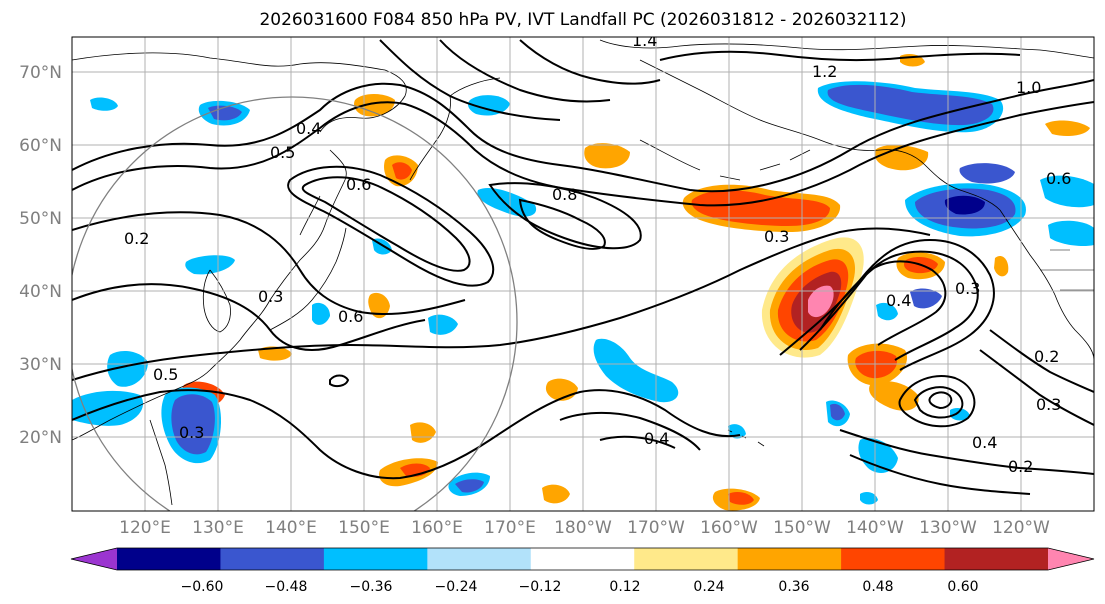 Image resolution: width=1105 pixels, height=604 pixels. Describe the element at coordinates (291, 528) in the screenshot. I see `lon-label: 140°E` at that location.